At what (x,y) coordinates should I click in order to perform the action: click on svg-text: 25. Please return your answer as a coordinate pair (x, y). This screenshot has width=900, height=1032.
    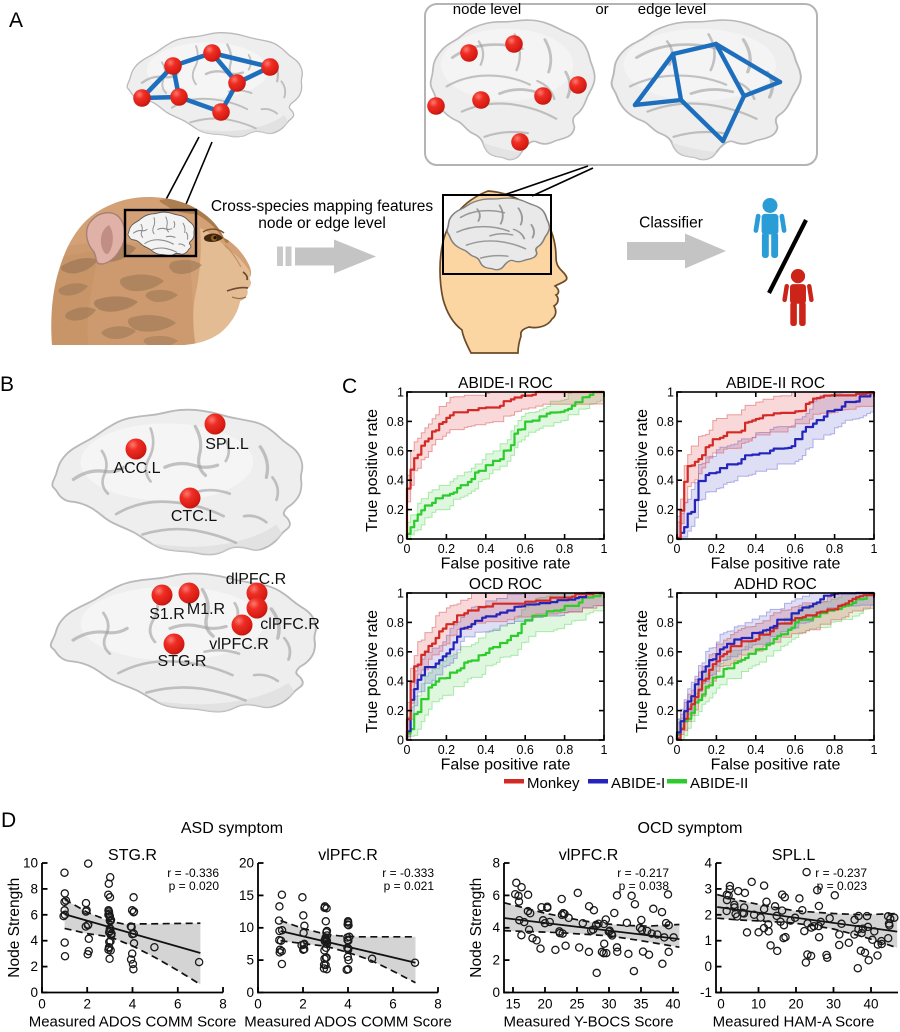
    Looking at the image, I should click on (576, 1004).